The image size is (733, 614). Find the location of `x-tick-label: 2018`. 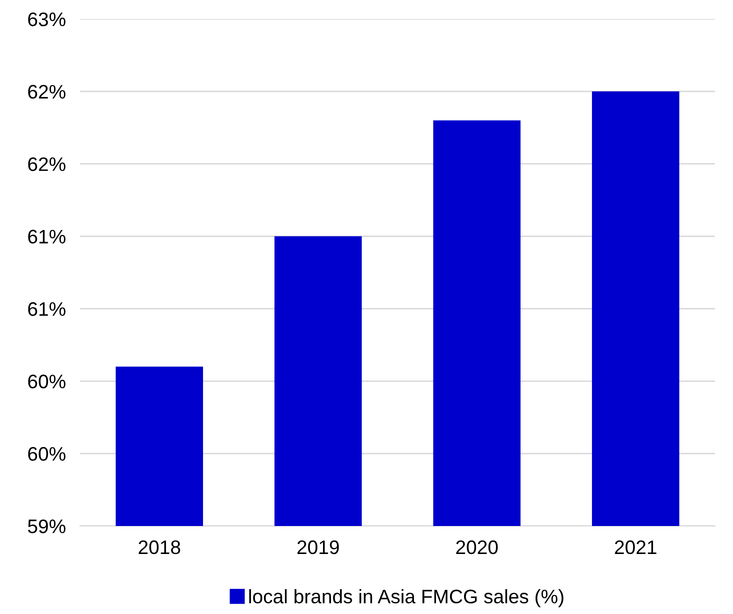

x-tick-label: 2018 is located at coordinates (159, 547).